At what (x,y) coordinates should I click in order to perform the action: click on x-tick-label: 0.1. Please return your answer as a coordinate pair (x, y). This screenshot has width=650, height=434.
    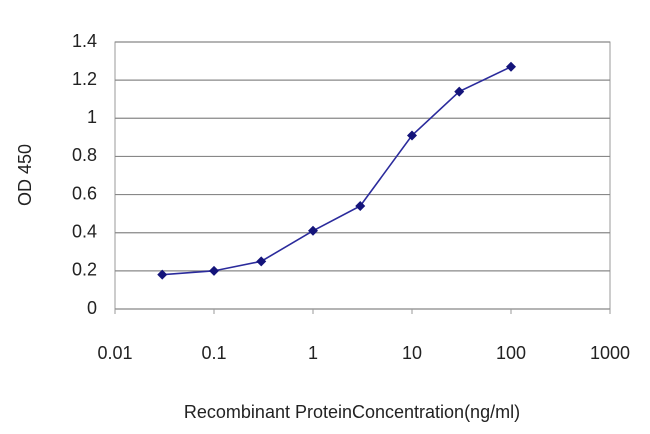
    Looking at the image, I should click on (213, 353).